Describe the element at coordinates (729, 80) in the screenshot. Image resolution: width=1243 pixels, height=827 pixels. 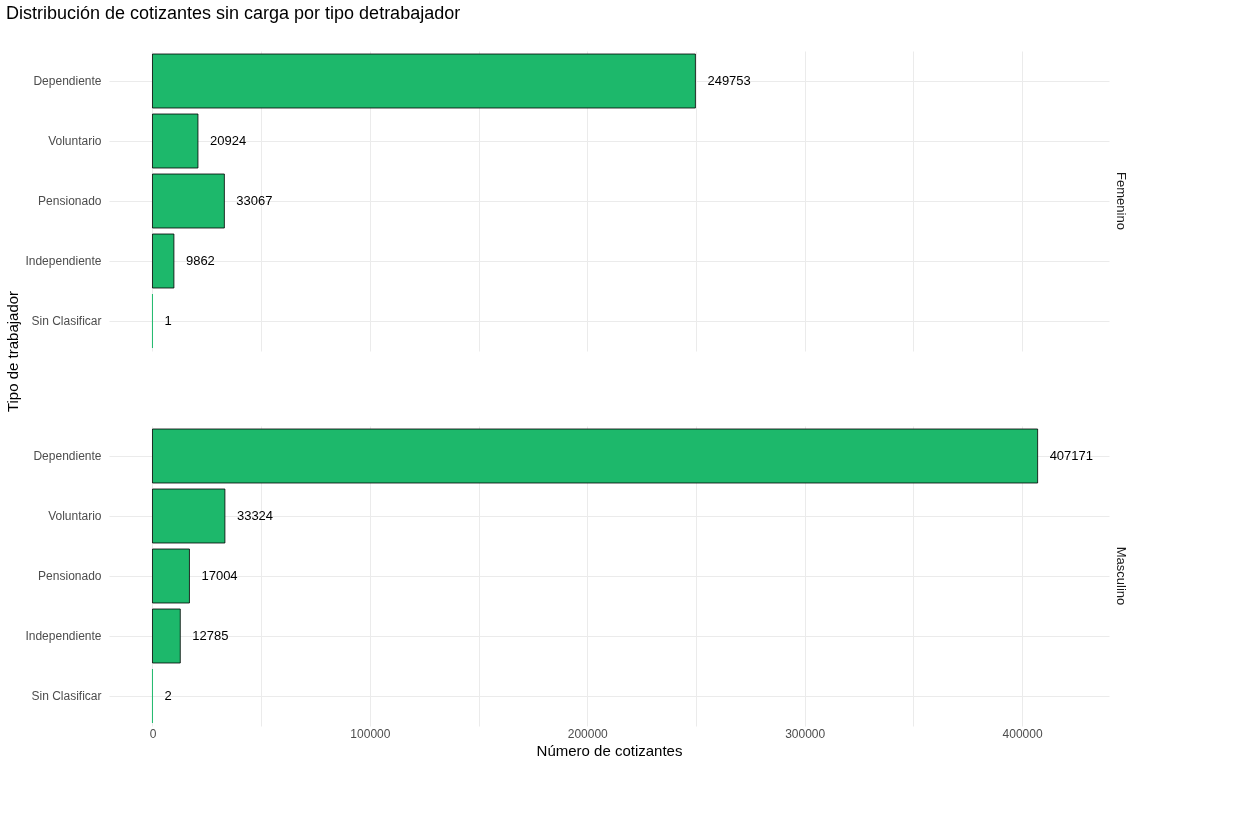
I see `data-label: 249753` at that location.